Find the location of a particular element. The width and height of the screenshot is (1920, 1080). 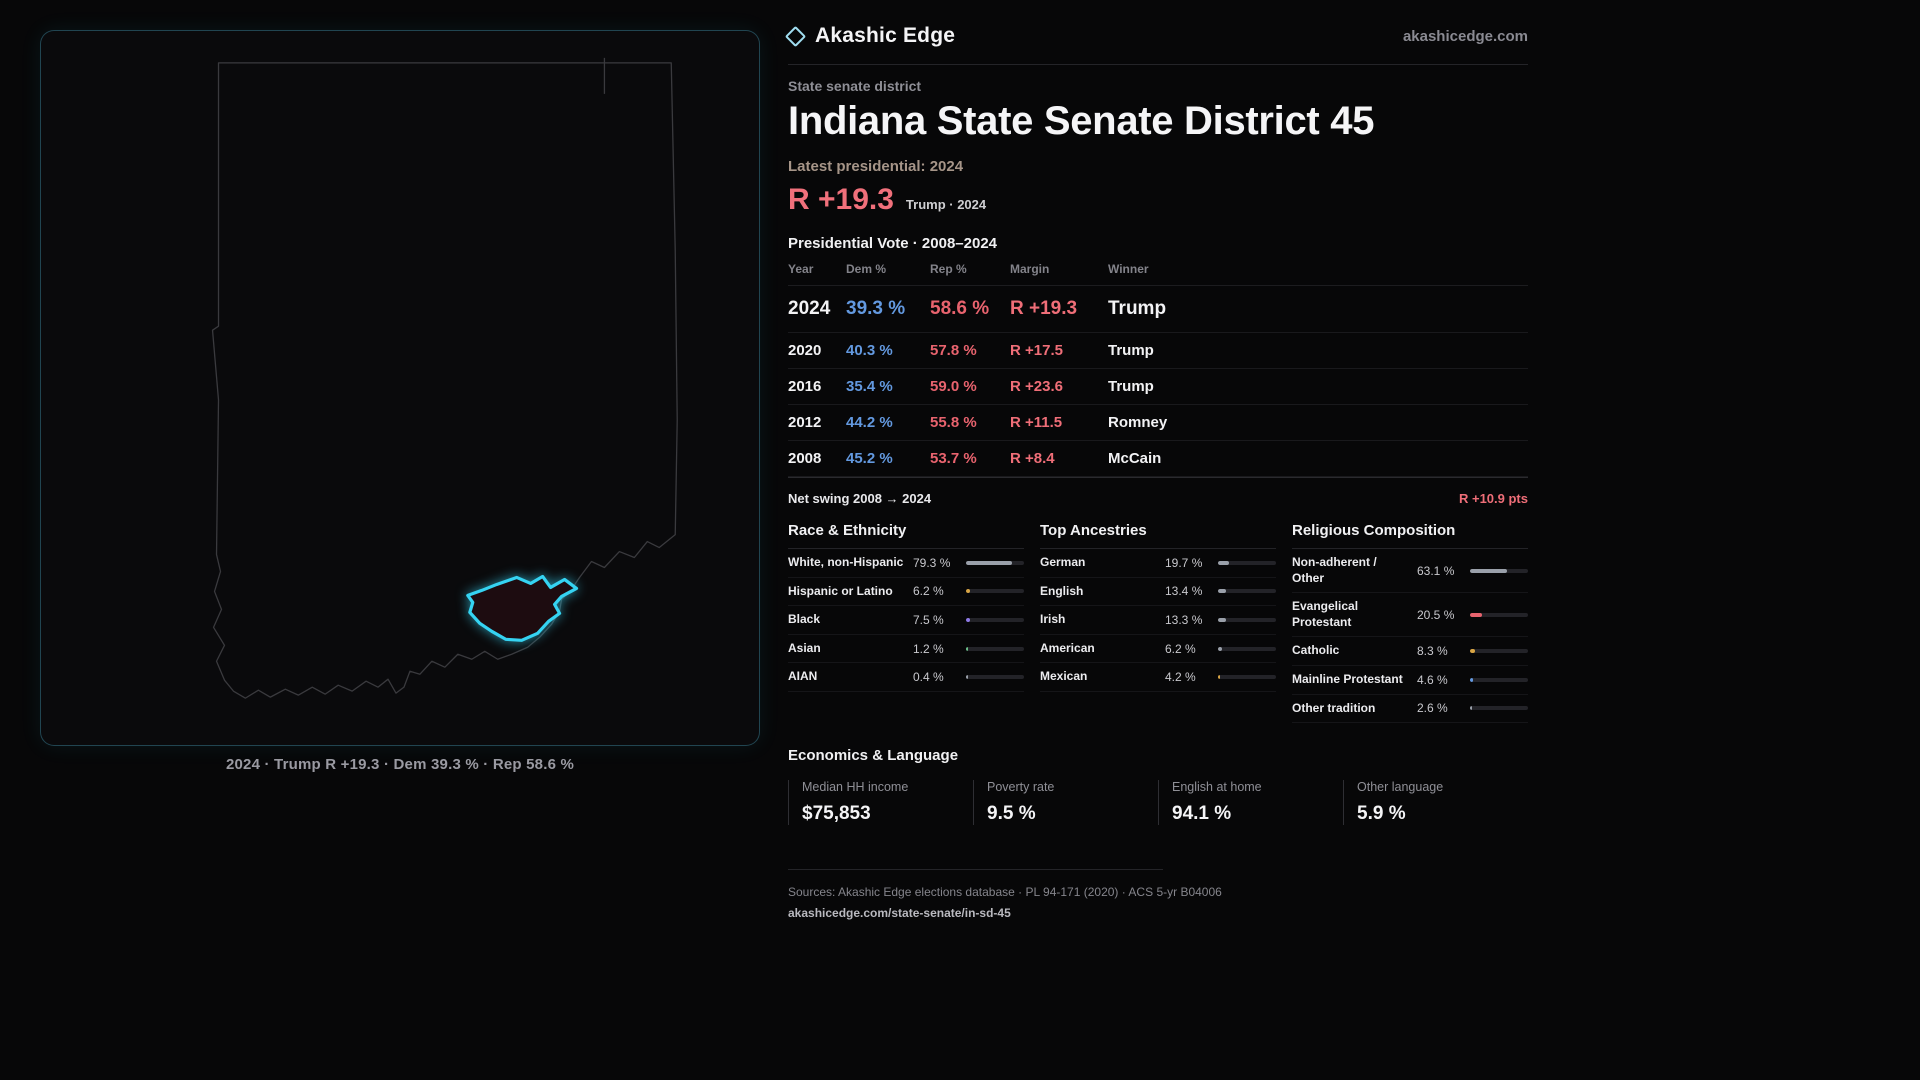

stat-value: $75,853 is located at coordinates (836, 814).